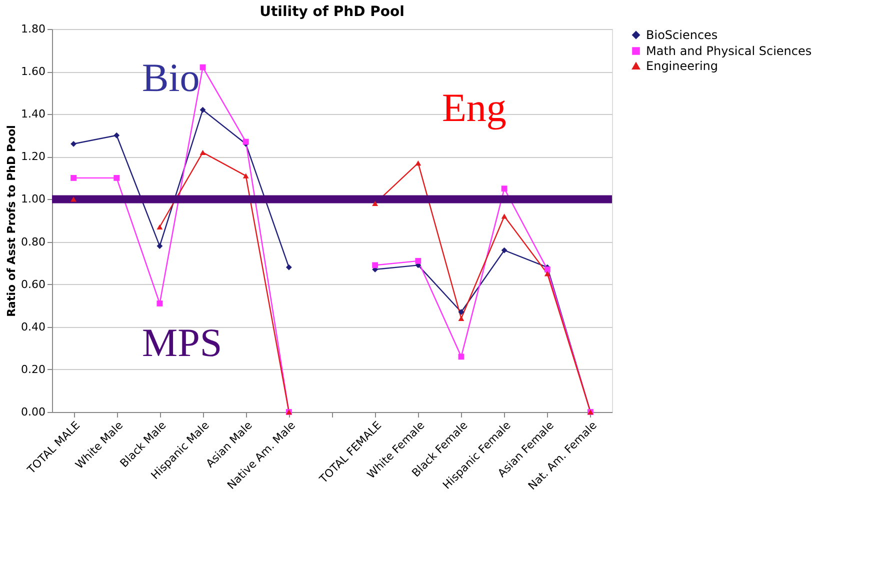 The width and height of the screenshot is (888, 579). I want to click on y-tick-label: 1.00, so click(33, 199).